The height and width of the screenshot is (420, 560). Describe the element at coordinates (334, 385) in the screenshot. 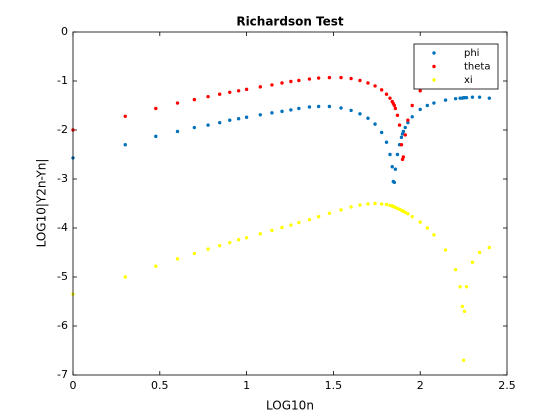

I see `x-tick-label: 1.5` at that location.